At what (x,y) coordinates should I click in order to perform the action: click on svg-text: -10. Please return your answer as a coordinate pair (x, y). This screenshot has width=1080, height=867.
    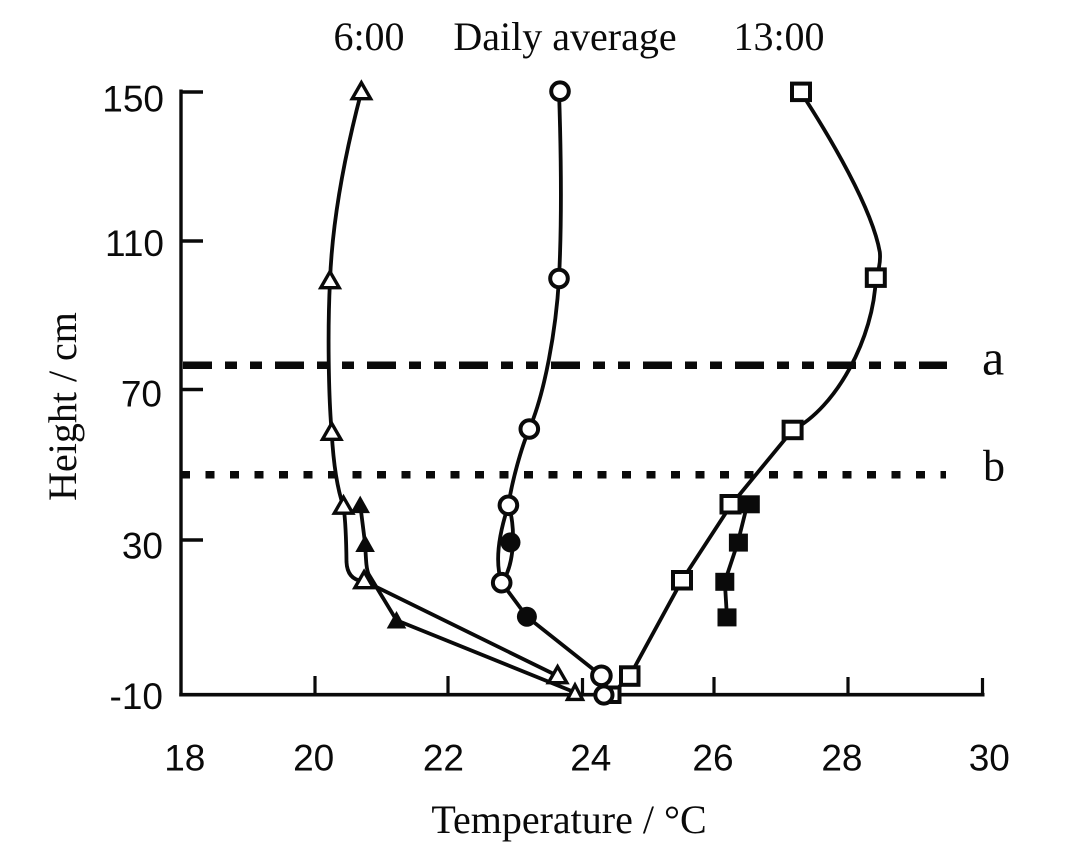
    Looking at the image, I should click on (136, 696).